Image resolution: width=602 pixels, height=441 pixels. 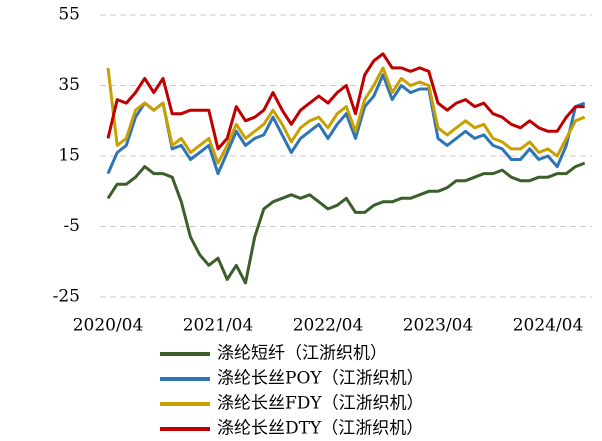 What do you see at coordinates (69, 85) in the screenshot?
I see `y-tick-label: 35` at bounding box center [69, 85].